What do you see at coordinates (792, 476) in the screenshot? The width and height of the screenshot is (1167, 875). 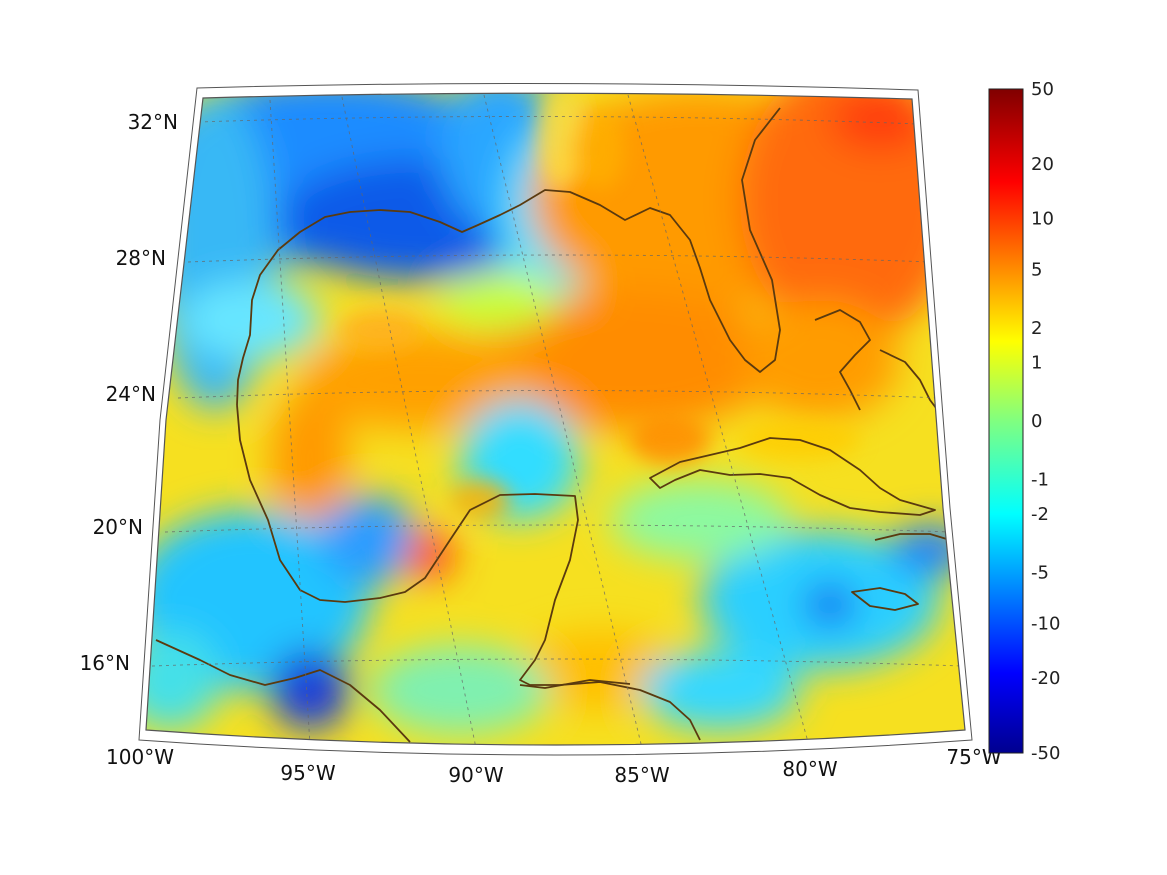 I see `cuba-coast` at bounding box center [792, 476].